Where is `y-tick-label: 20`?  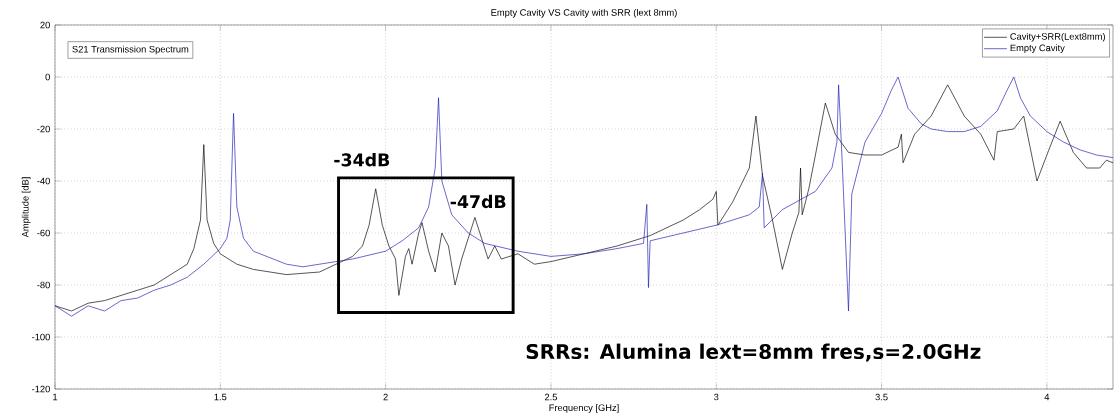
y-tick-label: 20 is located at coordinates (45, 25).